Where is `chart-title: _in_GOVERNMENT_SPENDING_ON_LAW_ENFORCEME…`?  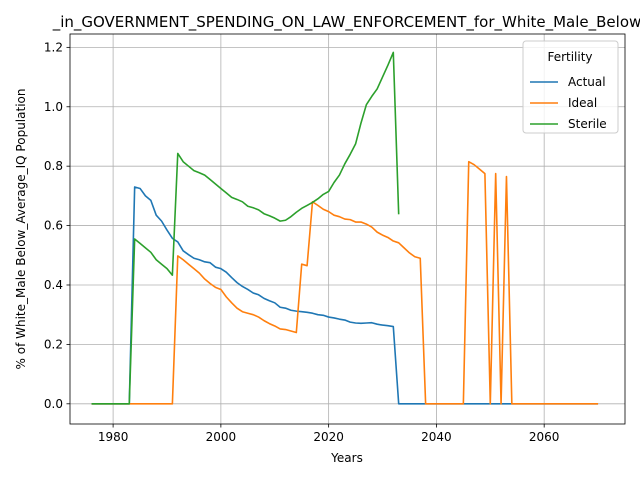 chart-title: _in_GOVERNMENT_SPENDING_ON_LAW_ENFORCEME… is located at coordinates (346, 22).